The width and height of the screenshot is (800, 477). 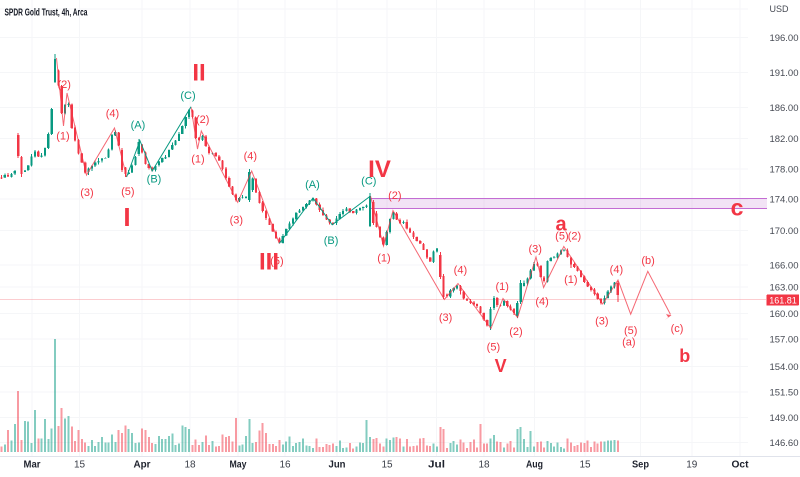 I want to click on svg-text: III, so click(x=269, y=262).